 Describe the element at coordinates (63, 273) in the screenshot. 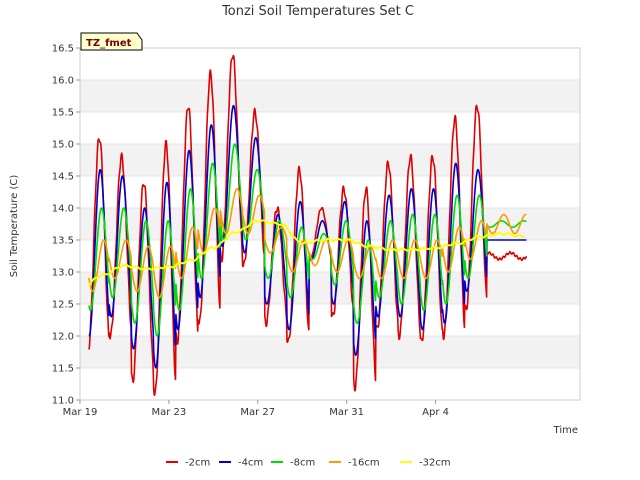

I see `y-tick-label: 13.0` at that location.